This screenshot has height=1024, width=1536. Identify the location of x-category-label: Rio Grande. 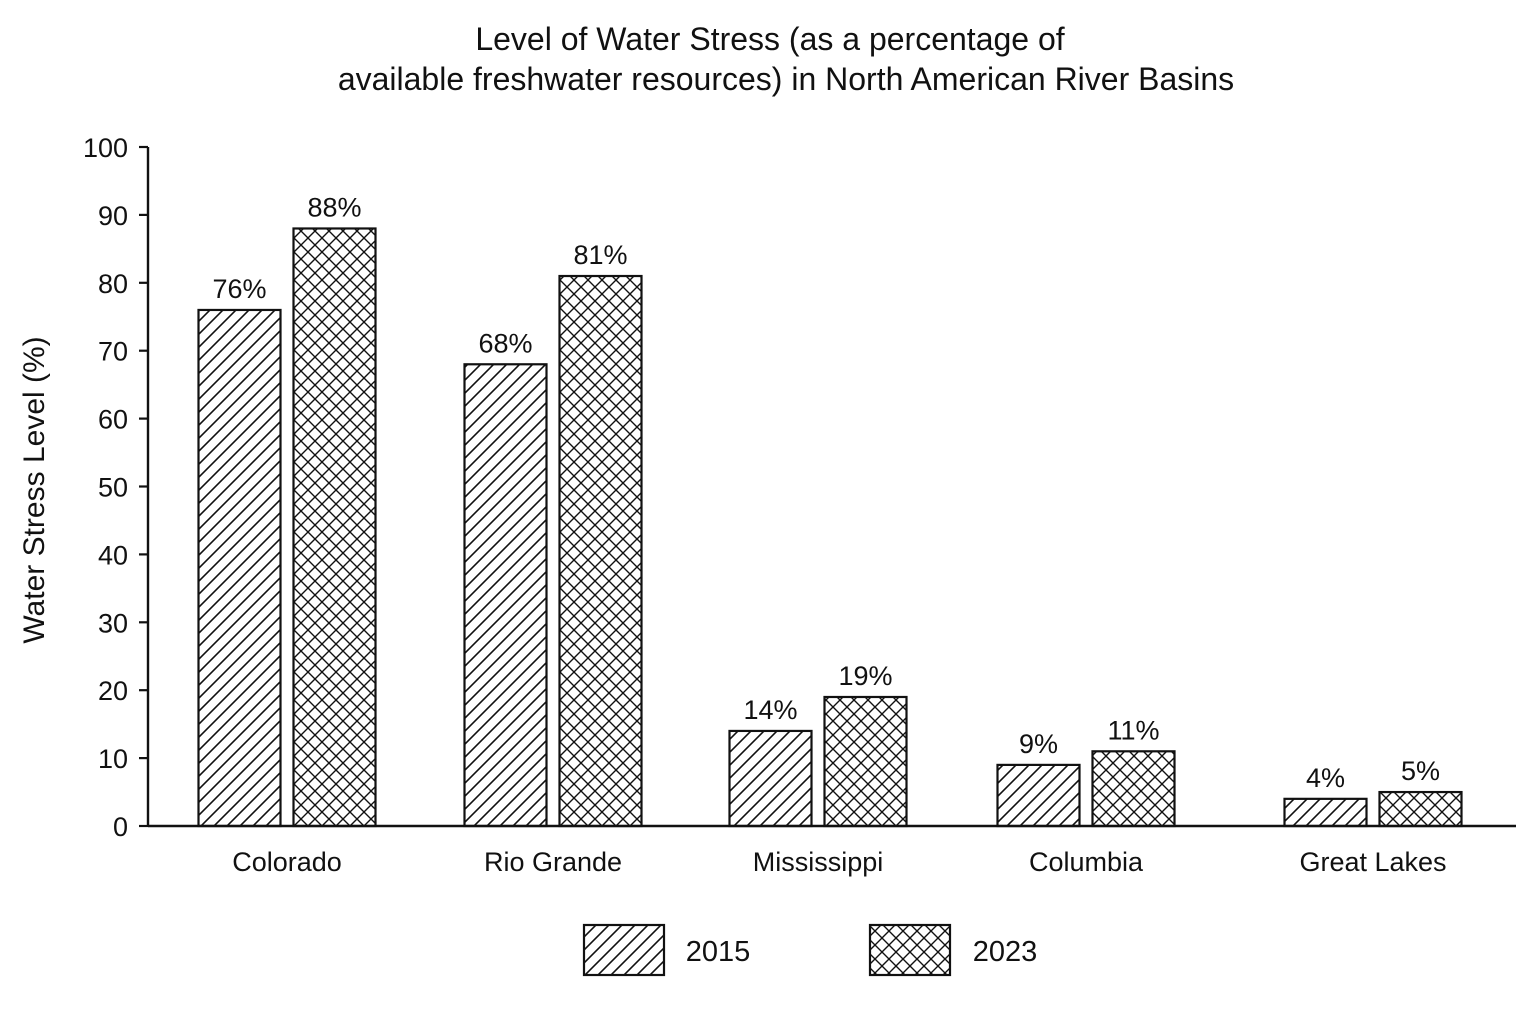
(553, 862).